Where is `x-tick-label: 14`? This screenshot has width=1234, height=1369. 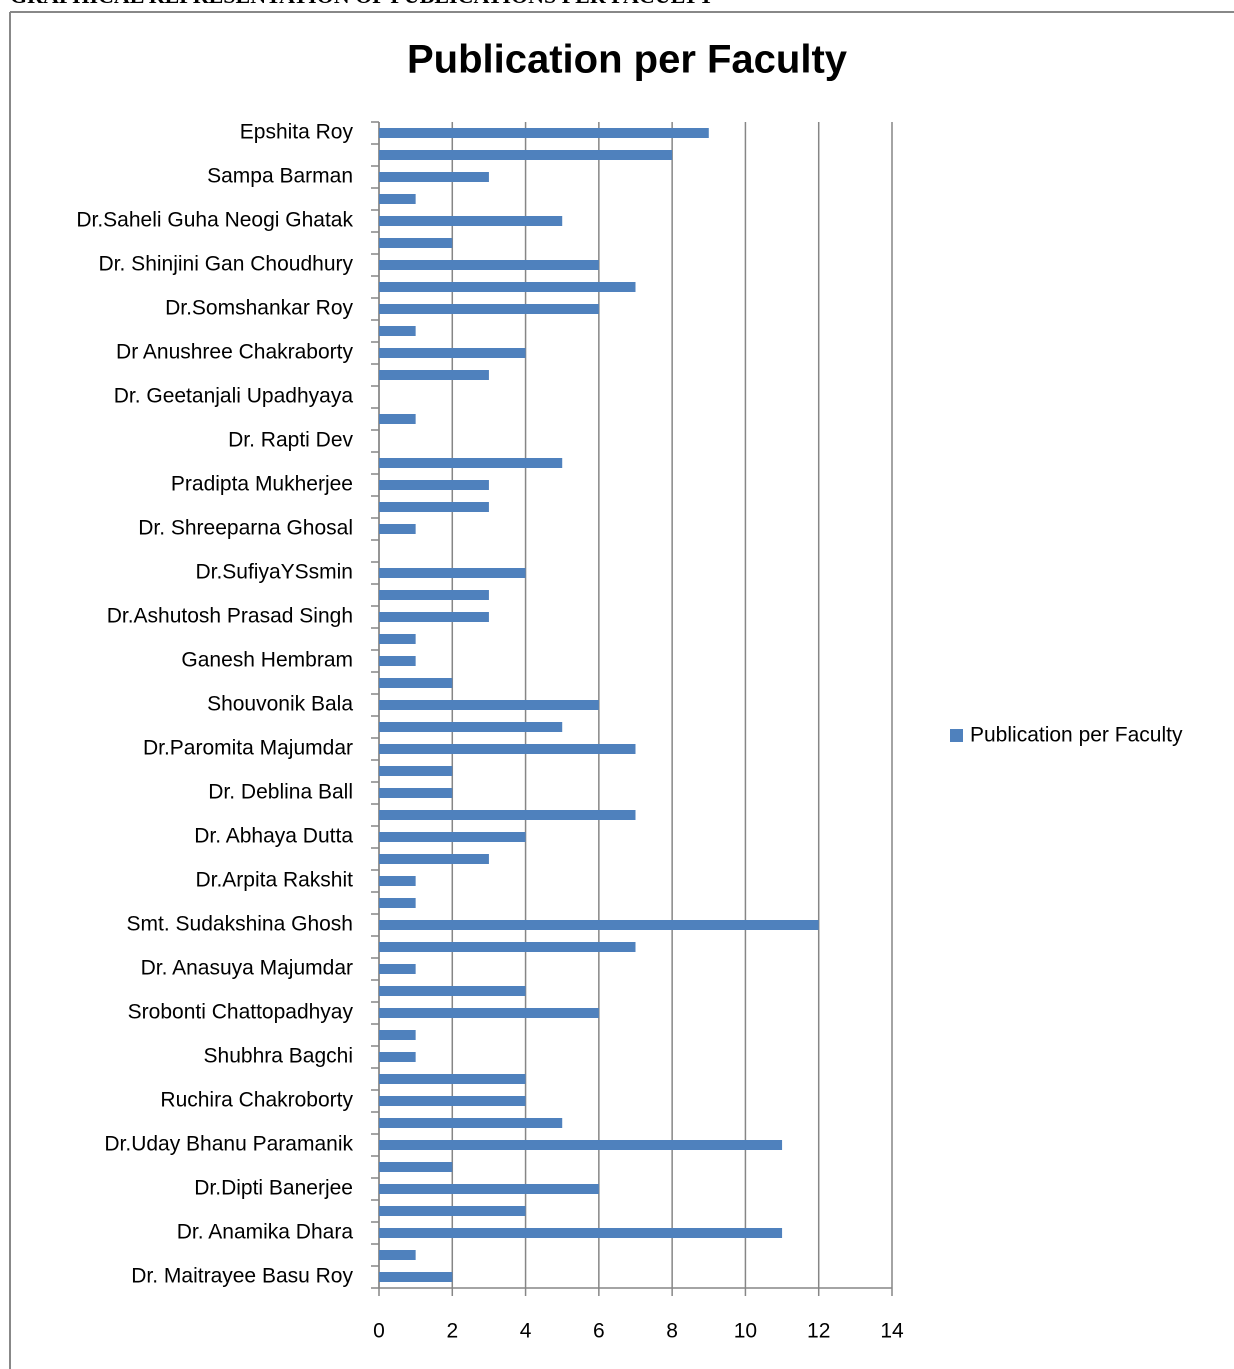 x-tick-label: 14 is located at coordinates (892, 1331).